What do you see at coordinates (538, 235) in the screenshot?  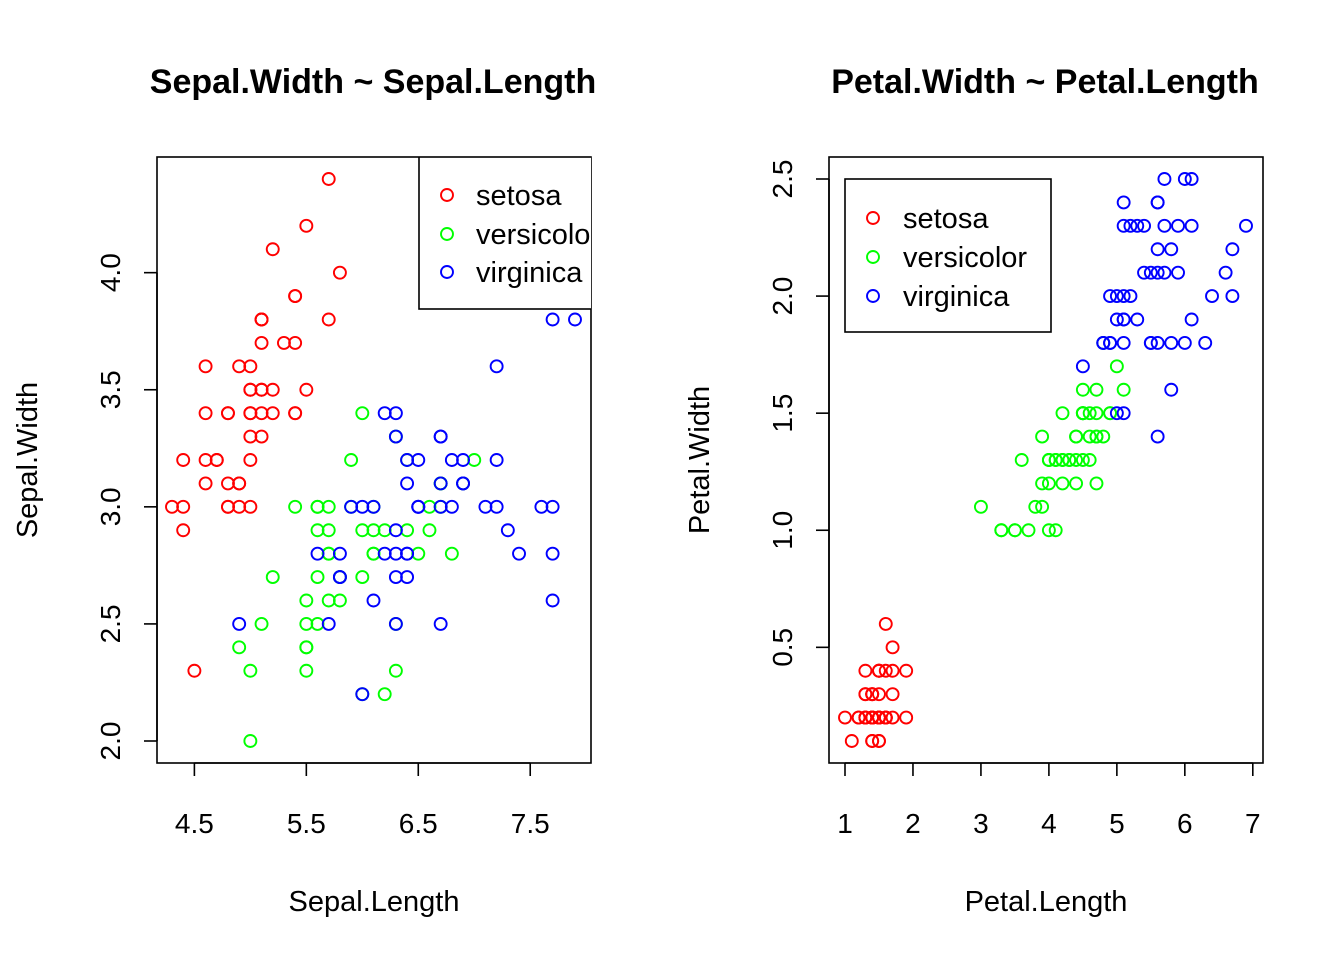 I see `legend-label-versicolor: versicolor` at bounding box center [538, 235].